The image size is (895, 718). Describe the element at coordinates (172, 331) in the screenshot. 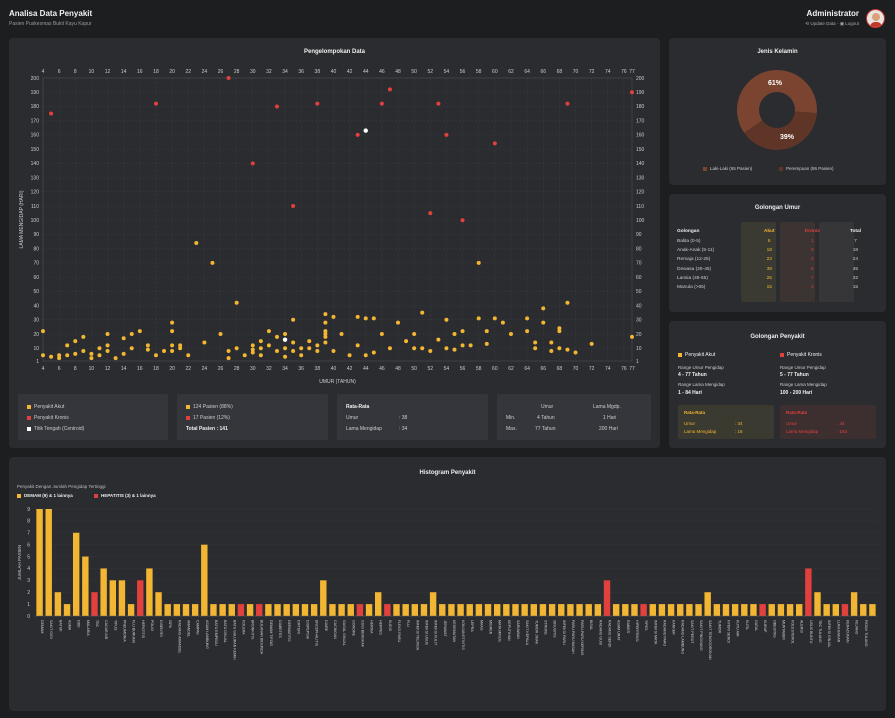

I see `scatter-point-acute` at that location.